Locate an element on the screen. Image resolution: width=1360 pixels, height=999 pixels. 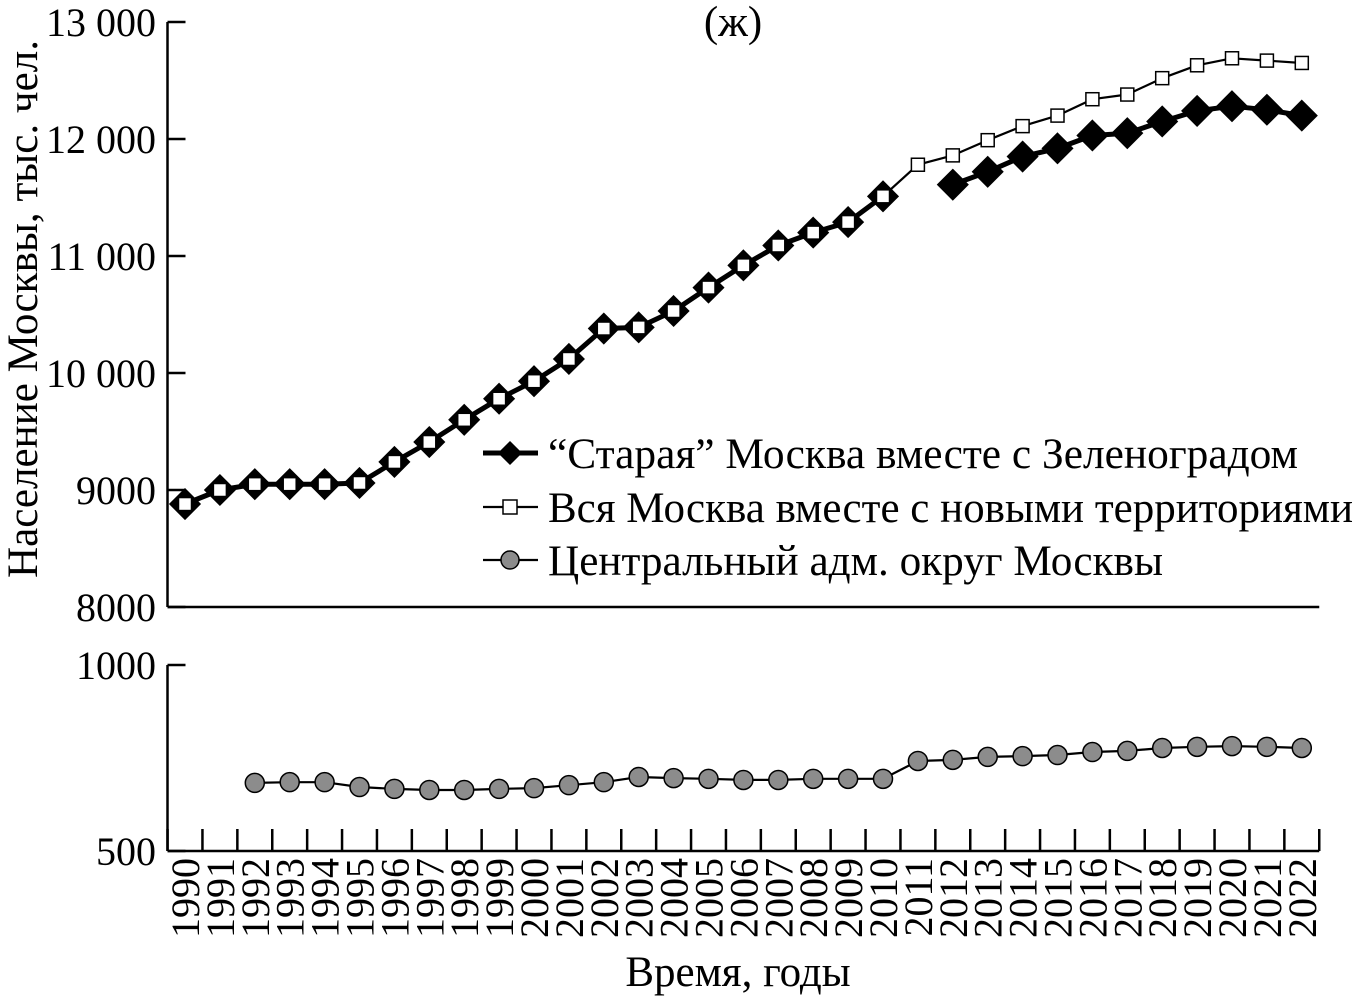
x-tick-label: 2012 is located at coordinates (953, 898).